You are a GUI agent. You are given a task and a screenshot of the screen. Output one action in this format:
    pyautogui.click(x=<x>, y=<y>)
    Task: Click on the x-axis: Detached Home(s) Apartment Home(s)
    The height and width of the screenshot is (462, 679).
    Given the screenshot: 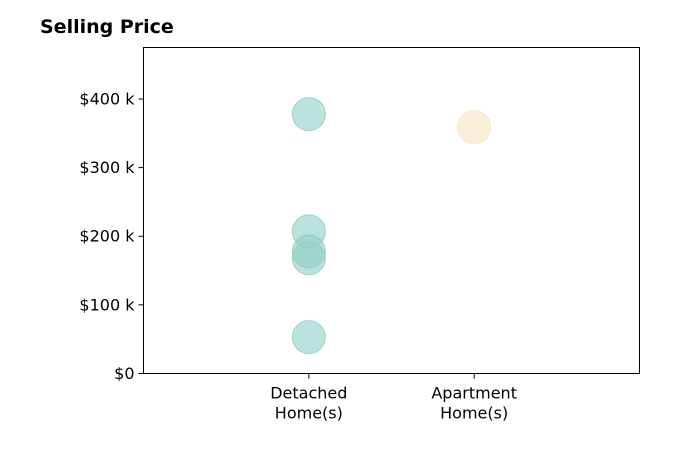 What is the action you would take?
    pyautogui.click(x=393, y=398)
    